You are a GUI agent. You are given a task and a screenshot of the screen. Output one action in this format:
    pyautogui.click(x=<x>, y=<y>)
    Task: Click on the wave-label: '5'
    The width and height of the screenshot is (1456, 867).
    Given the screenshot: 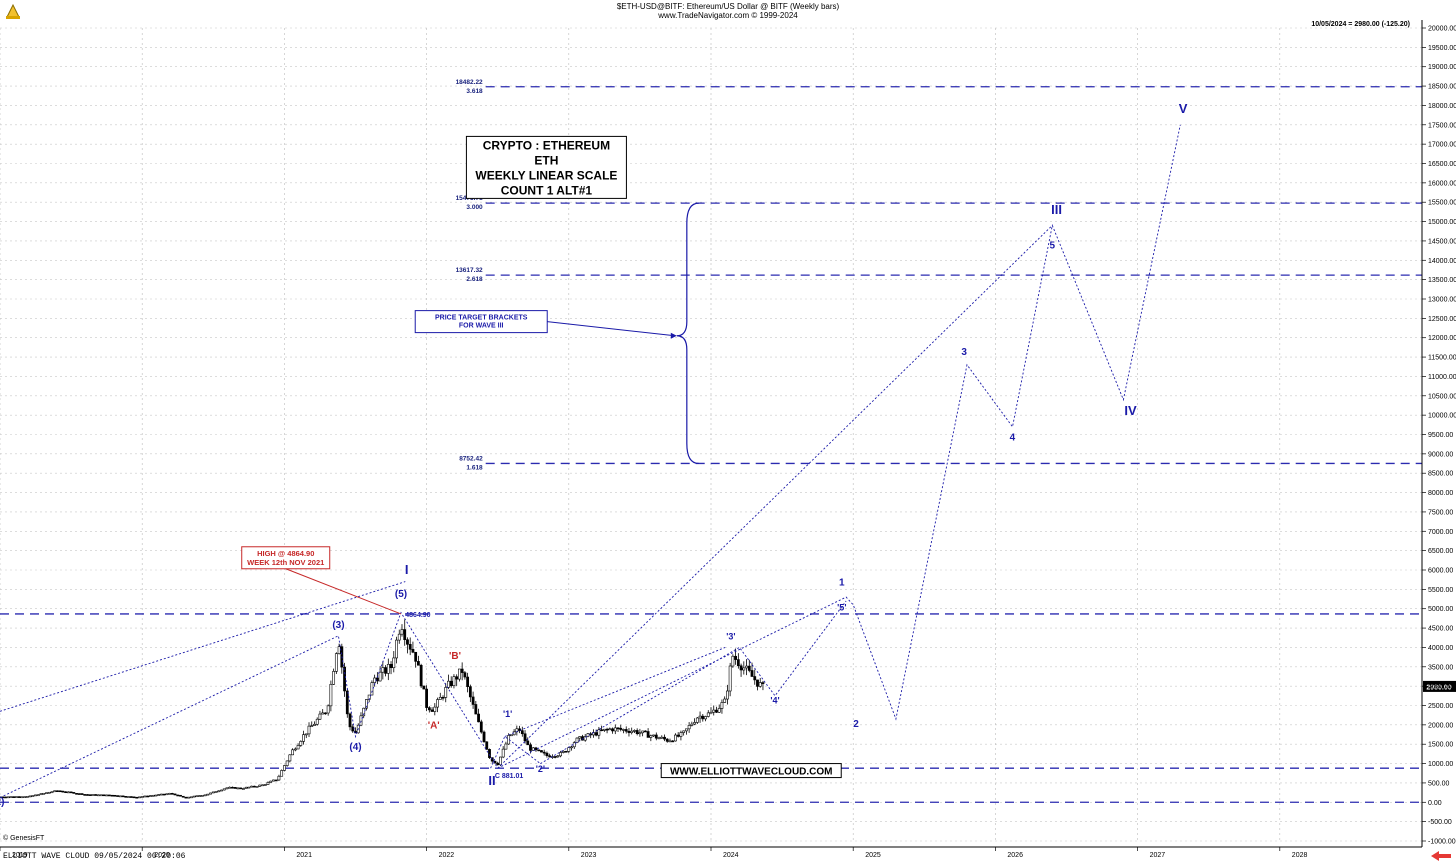 What is the action you would take?
    pyautogui.click(x=841, y=608)
    